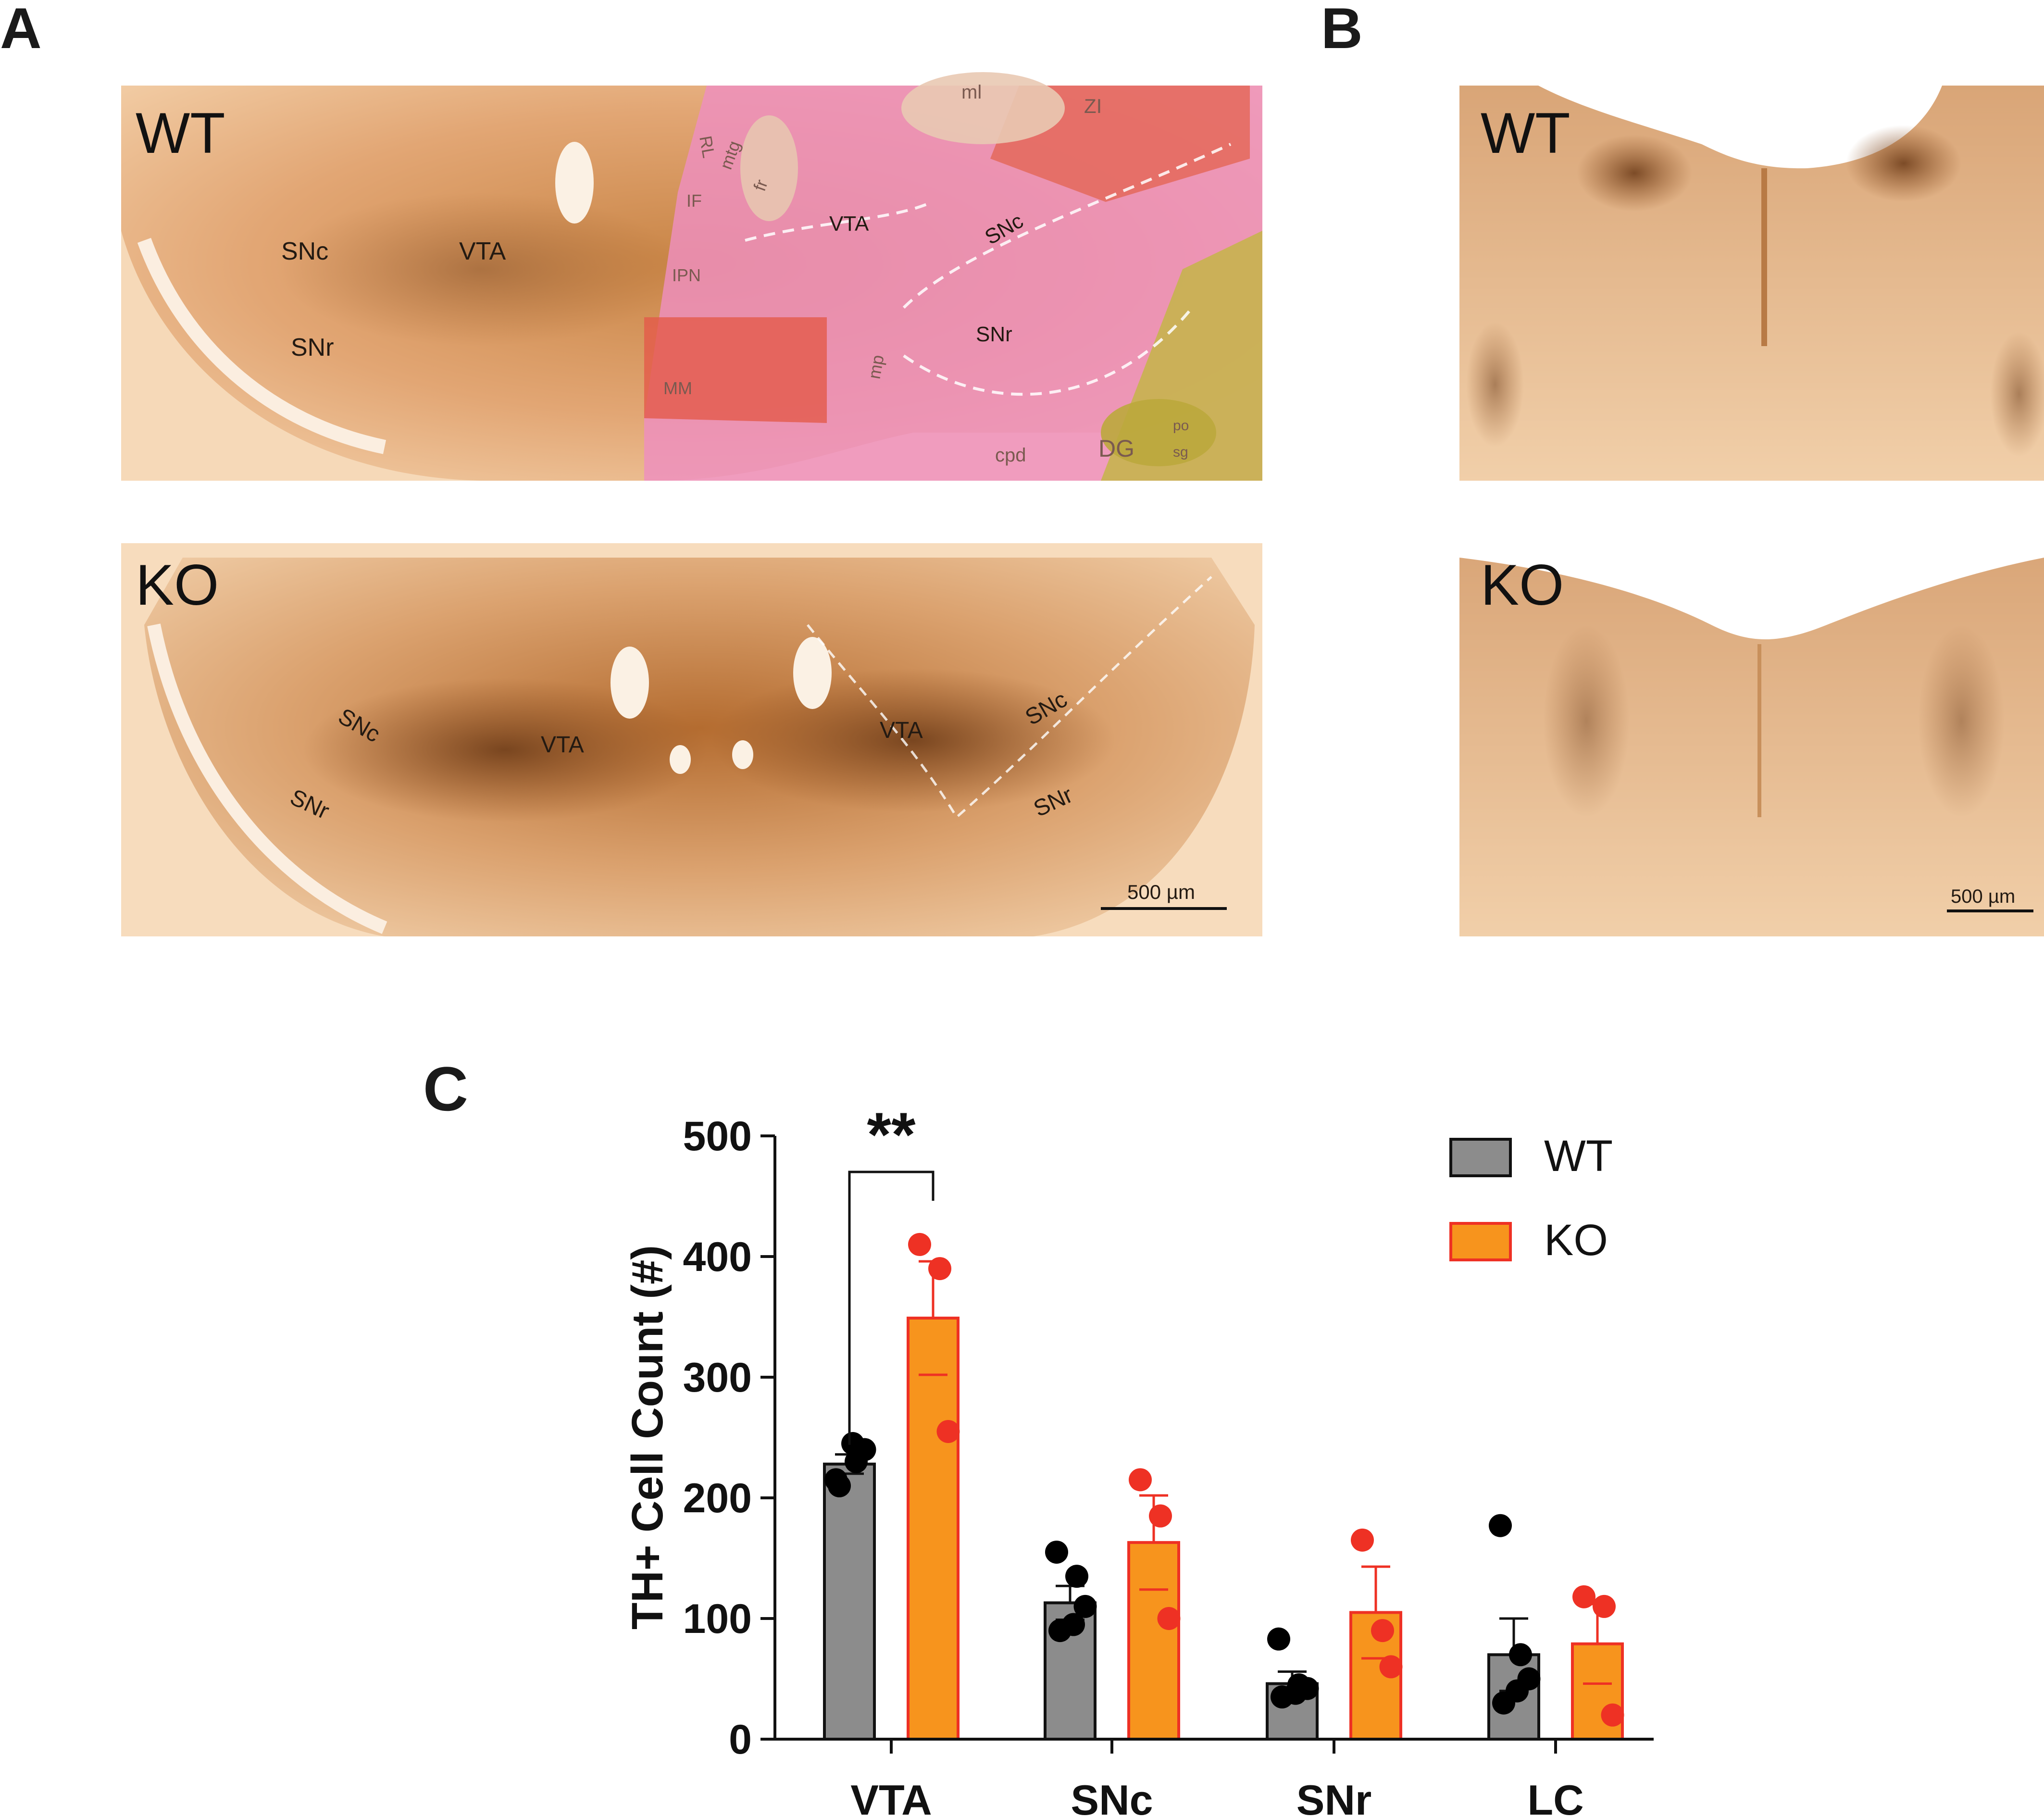 The image size is (2044, 1818). What do you see at coordinates (312, 347) in the screenshot?
I see `region-label: SNr` at bounding box center [312, 347].